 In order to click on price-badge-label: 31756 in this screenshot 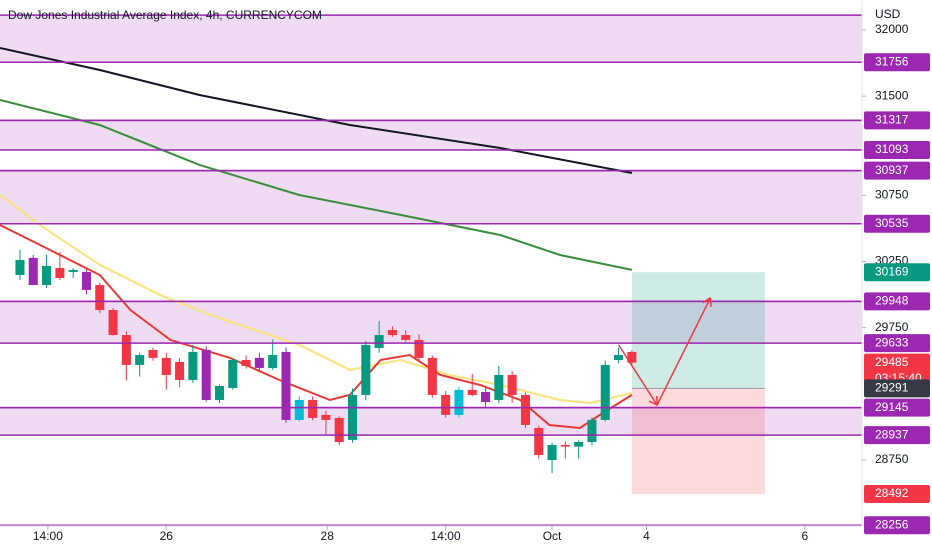, I will do `click(892, 61)`.